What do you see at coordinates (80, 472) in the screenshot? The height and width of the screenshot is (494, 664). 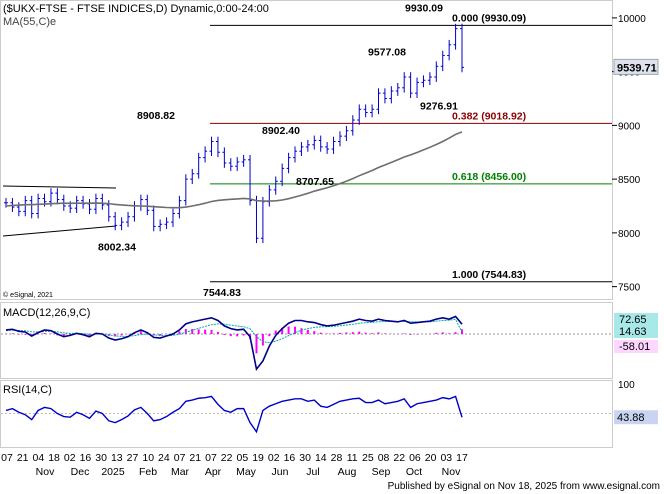 I see `x-month-tick-label: Dec` at bounding box center [80, 472].